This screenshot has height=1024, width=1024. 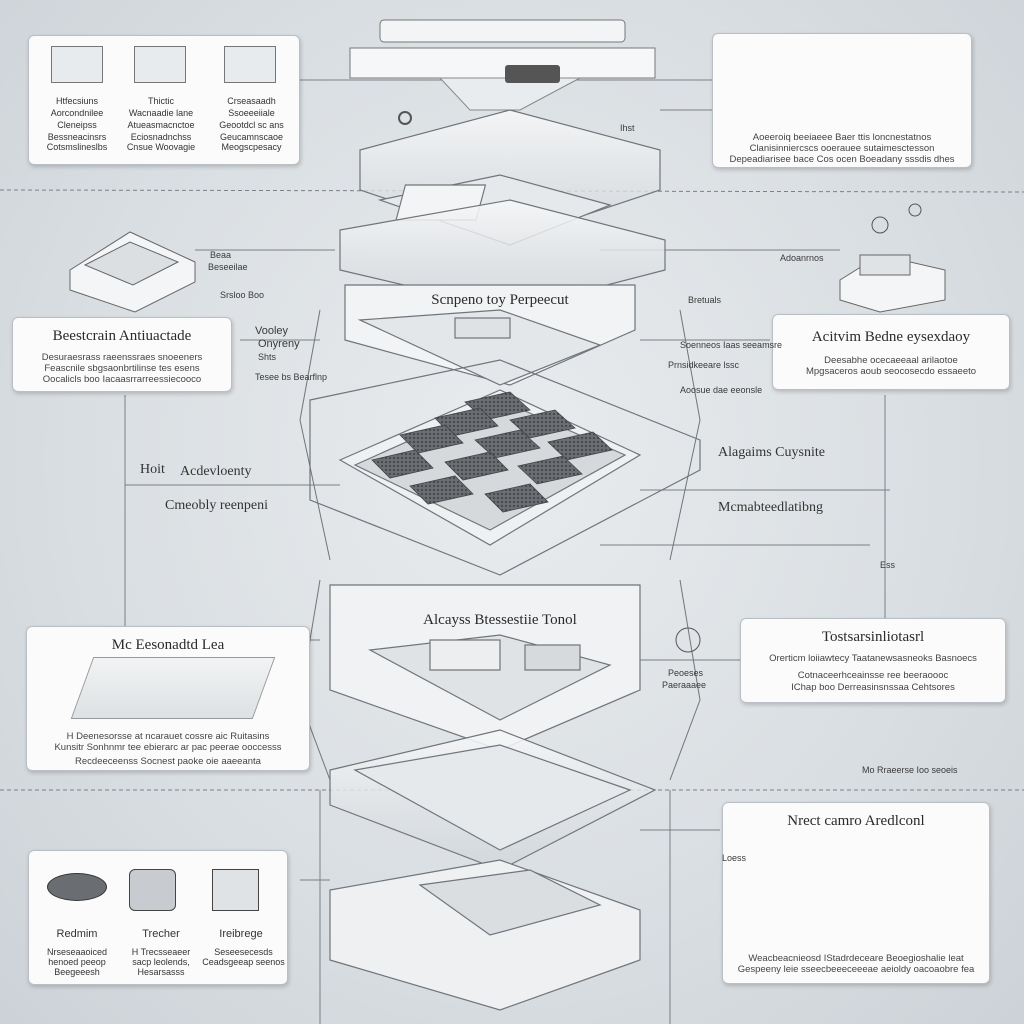 What do you see at coordinates (77, 962) in the screenshot?
I see `c1-l2: henoed peeop` at bounding box center [77, 962].